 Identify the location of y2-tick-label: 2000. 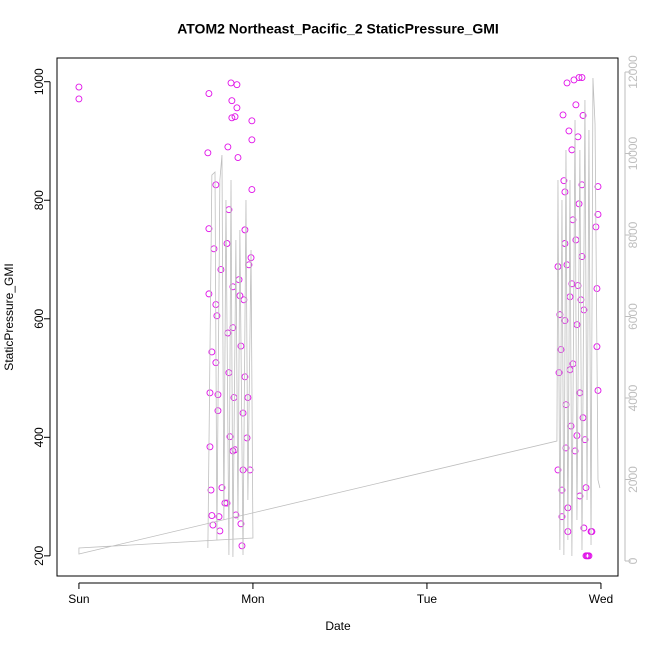
(633, 479).